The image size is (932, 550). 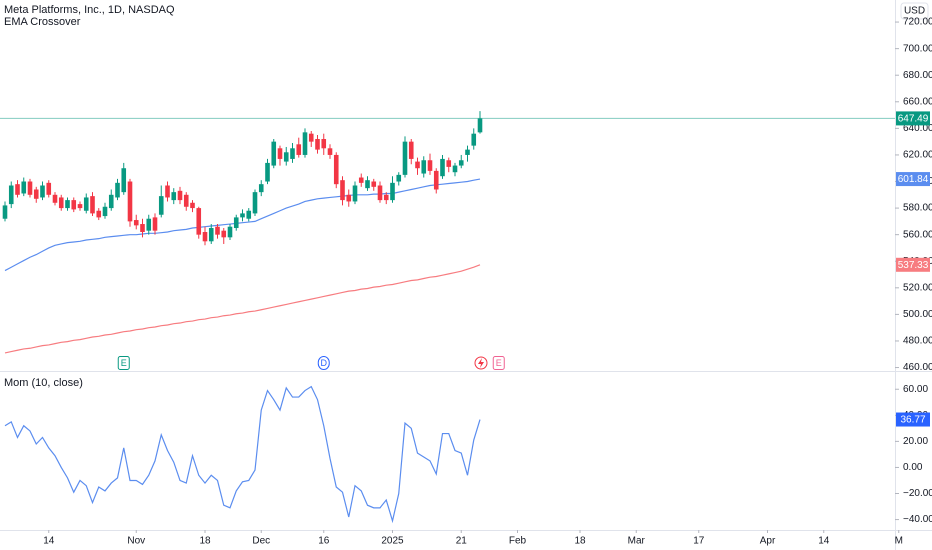 What do you see at coordinates (699, 541) in the screenshot?
I see `x-tick-label: 17` at bounding box center [699, 541].